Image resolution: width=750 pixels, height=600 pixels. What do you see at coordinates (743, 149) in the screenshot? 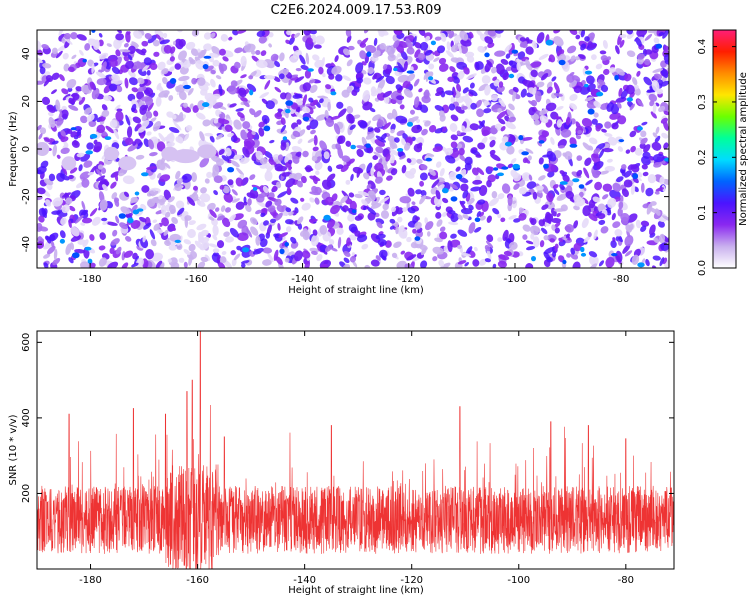
I see `colorbar-label: Normalized spectral amplitude` at bounding box center [743, 149].